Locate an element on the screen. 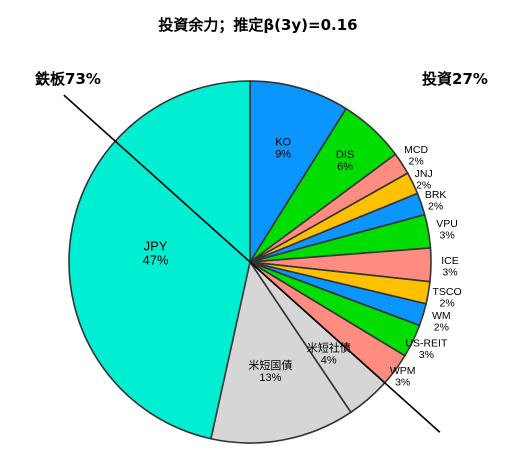 This screenshot has width=530, height=463. slice-pct-mcd-2: 2% is located at coordinates (416, 162).